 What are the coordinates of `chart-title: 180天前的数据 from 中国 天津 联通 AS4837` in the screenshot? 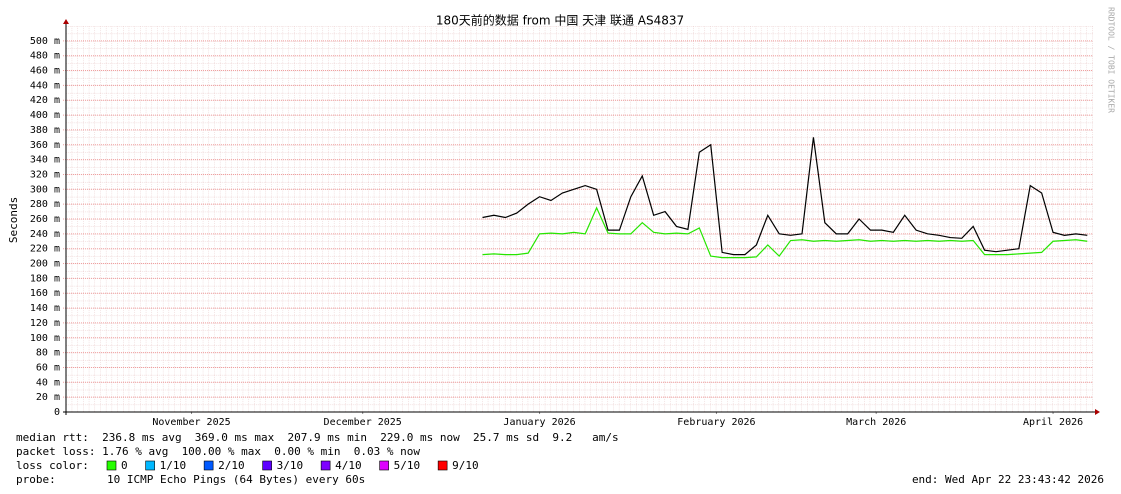 It's located at (560, 20).